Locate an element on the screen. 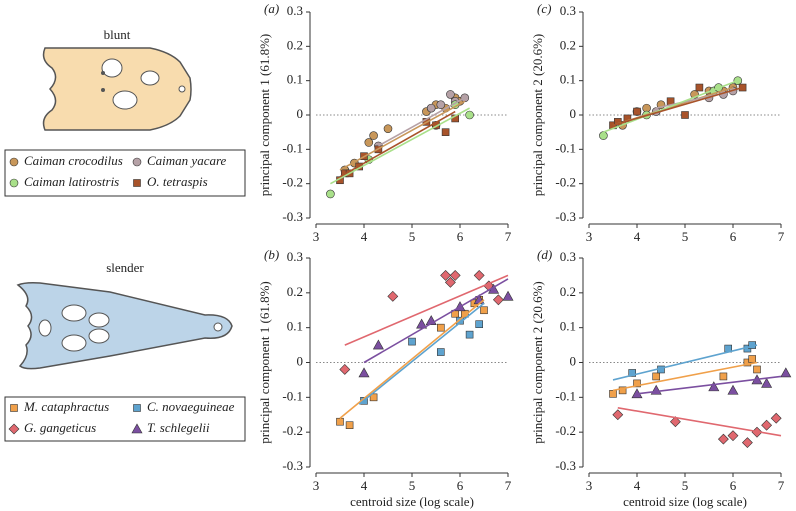  y-axis-label: principal component 1 (61.8%) is located at coordinates (264, 115).